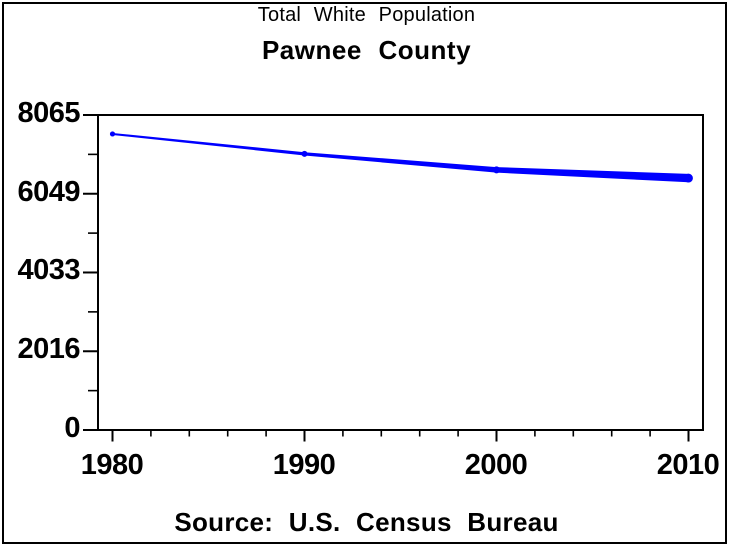 The image size is (733, 550). What do you see at coordinates (48, 270) in the screenshot?
I see `y-tick-label: 4033` at bounding box center [48, 270].